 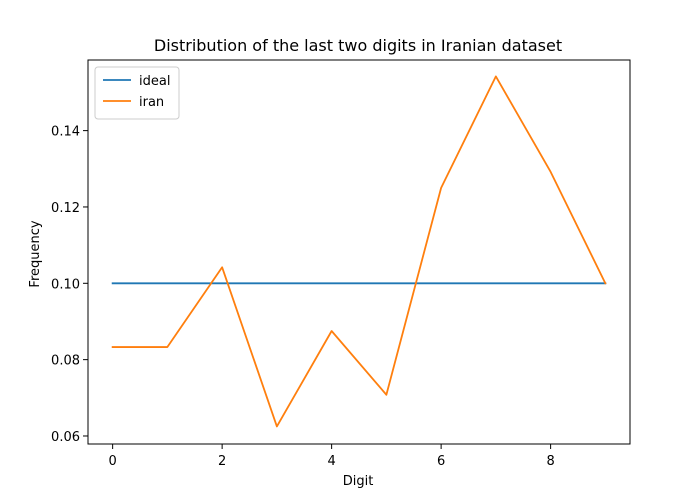 I want to click on x-tick-label: 2, so click(x=222, y=461).